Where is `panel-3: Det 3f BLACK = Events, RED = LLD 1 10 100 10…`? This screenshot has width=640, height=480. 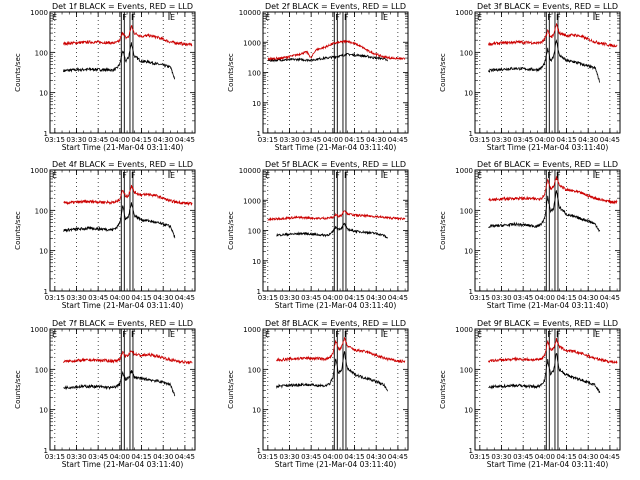
panel-3: Det 3f BLACK = Events, RED = LLD 1 10 100 10… is located at coordinates (530, 77).